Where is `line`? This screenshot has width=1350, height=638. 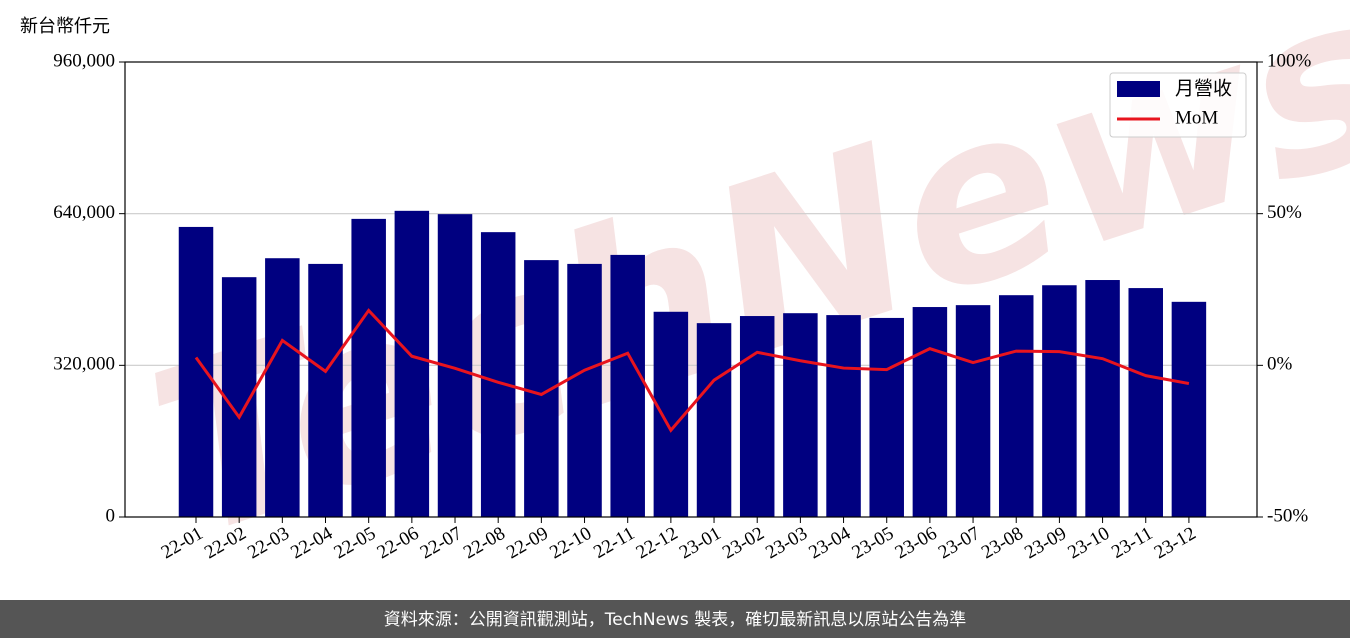 line is located at coordinates (692, 370).